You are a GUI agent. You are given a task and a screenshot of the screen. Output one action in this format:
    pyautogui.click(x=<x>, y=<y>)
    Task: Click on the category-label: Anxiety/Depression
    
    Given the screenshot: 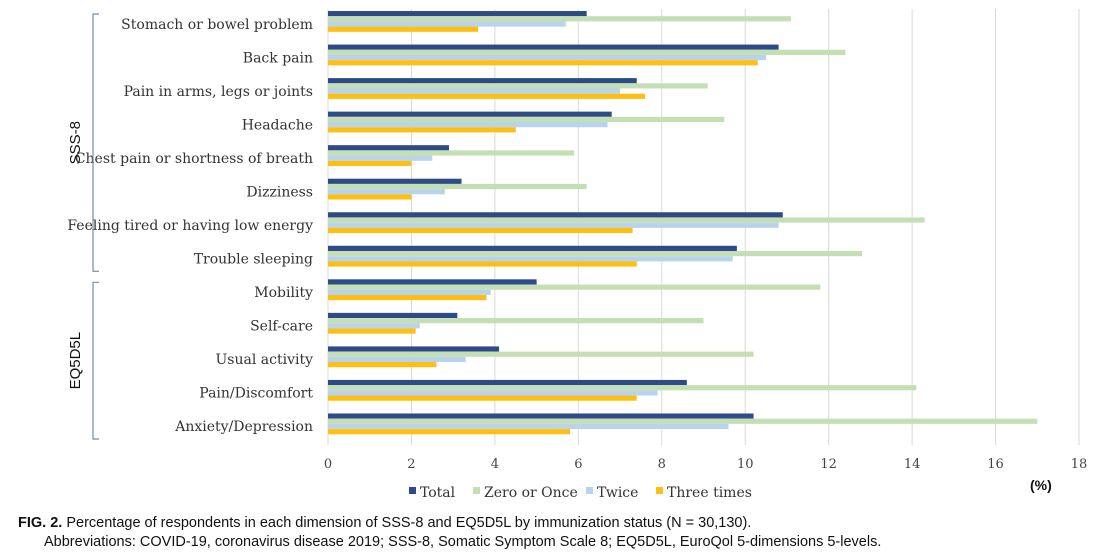 What is the action you would take?
    pyautogui.click(x=243, y=427)
    